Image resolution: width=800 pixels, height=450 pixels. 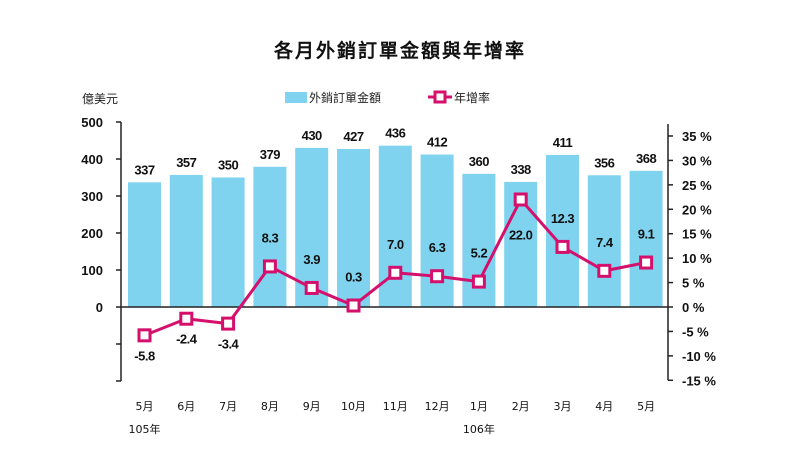 What do you see at coordinates (693, 283) in the screenshot?
I see `right-tick-label: 5 %` at bounding box center [693, 283].